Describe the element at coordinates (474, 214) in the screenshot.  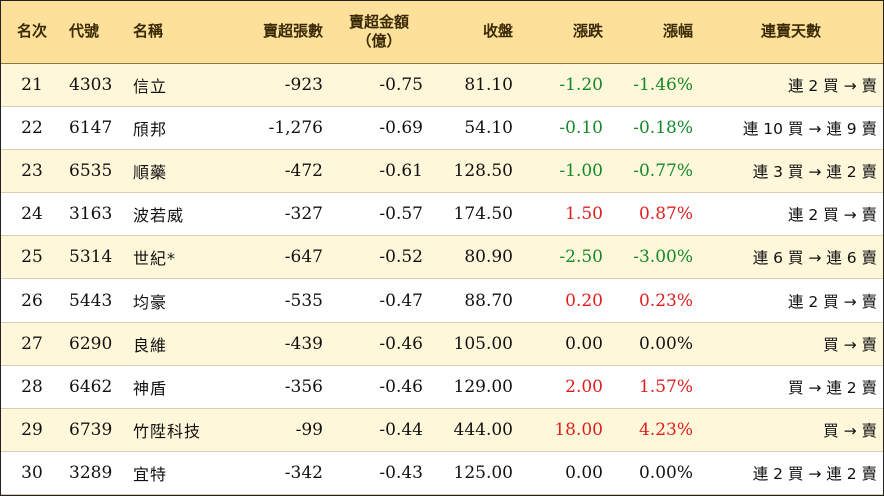
I see `cell-close-price: 174.50` at that location.